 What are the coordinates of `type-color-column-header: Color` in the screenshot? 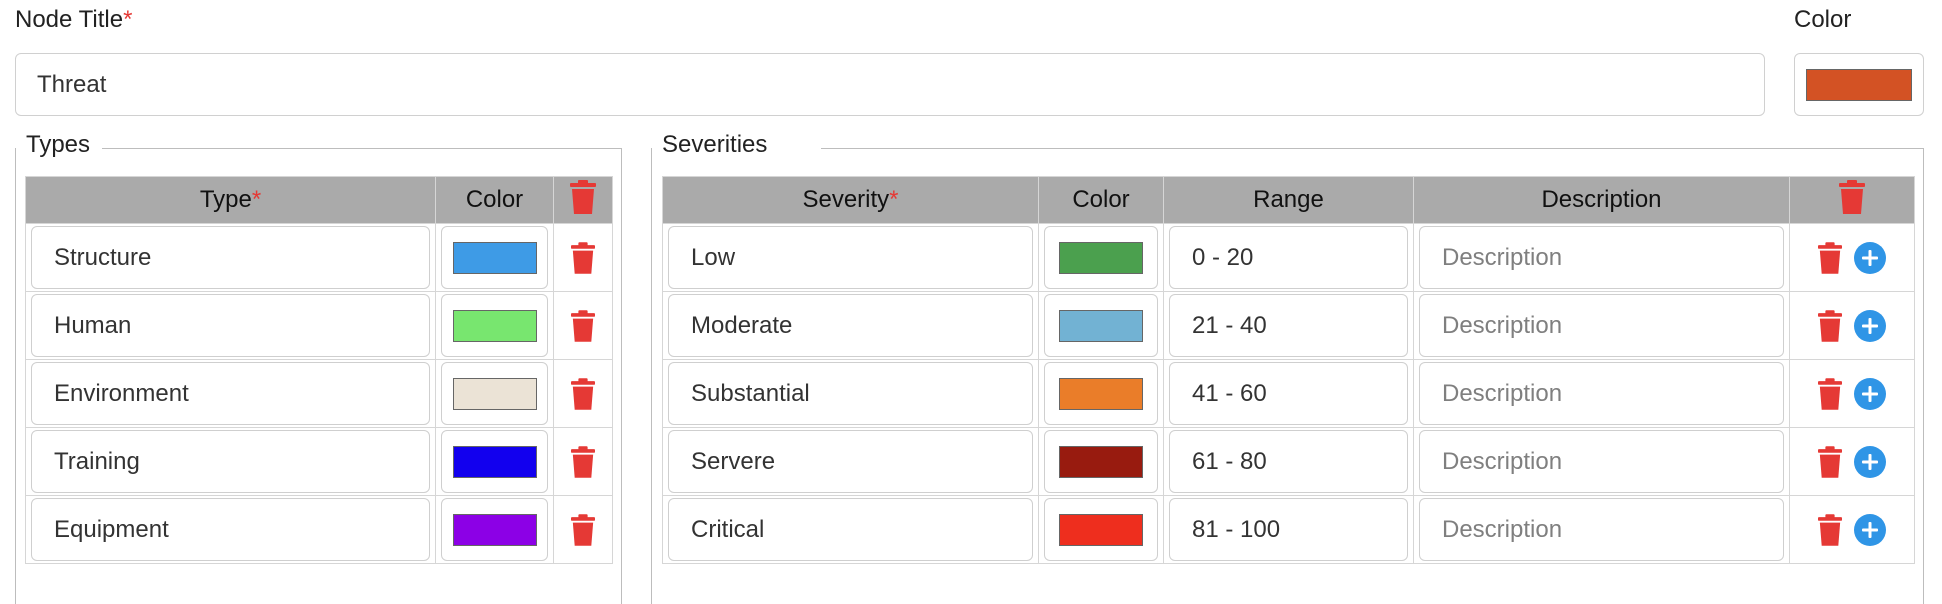 It's located at (494, 200).